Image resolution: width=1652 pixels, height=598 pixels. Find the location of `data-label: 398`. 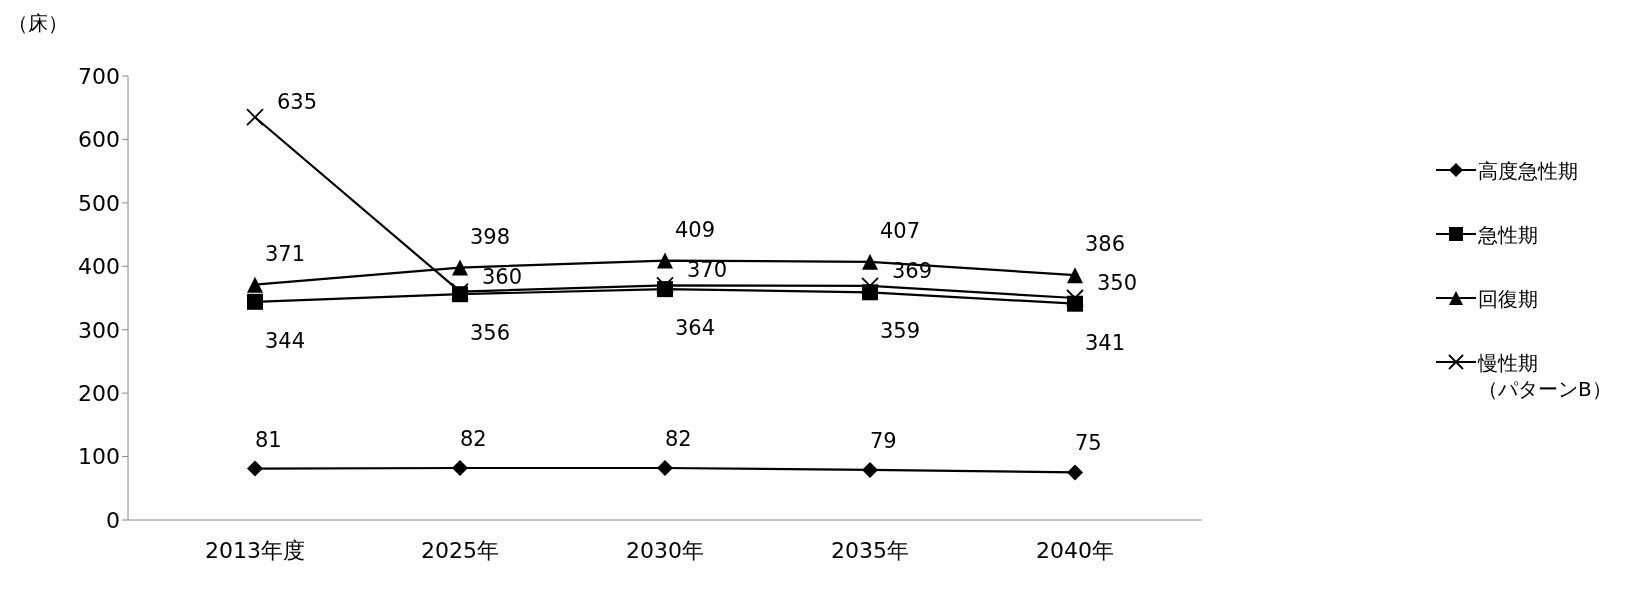

data-label: 398 is located at coordinates (490, 236).